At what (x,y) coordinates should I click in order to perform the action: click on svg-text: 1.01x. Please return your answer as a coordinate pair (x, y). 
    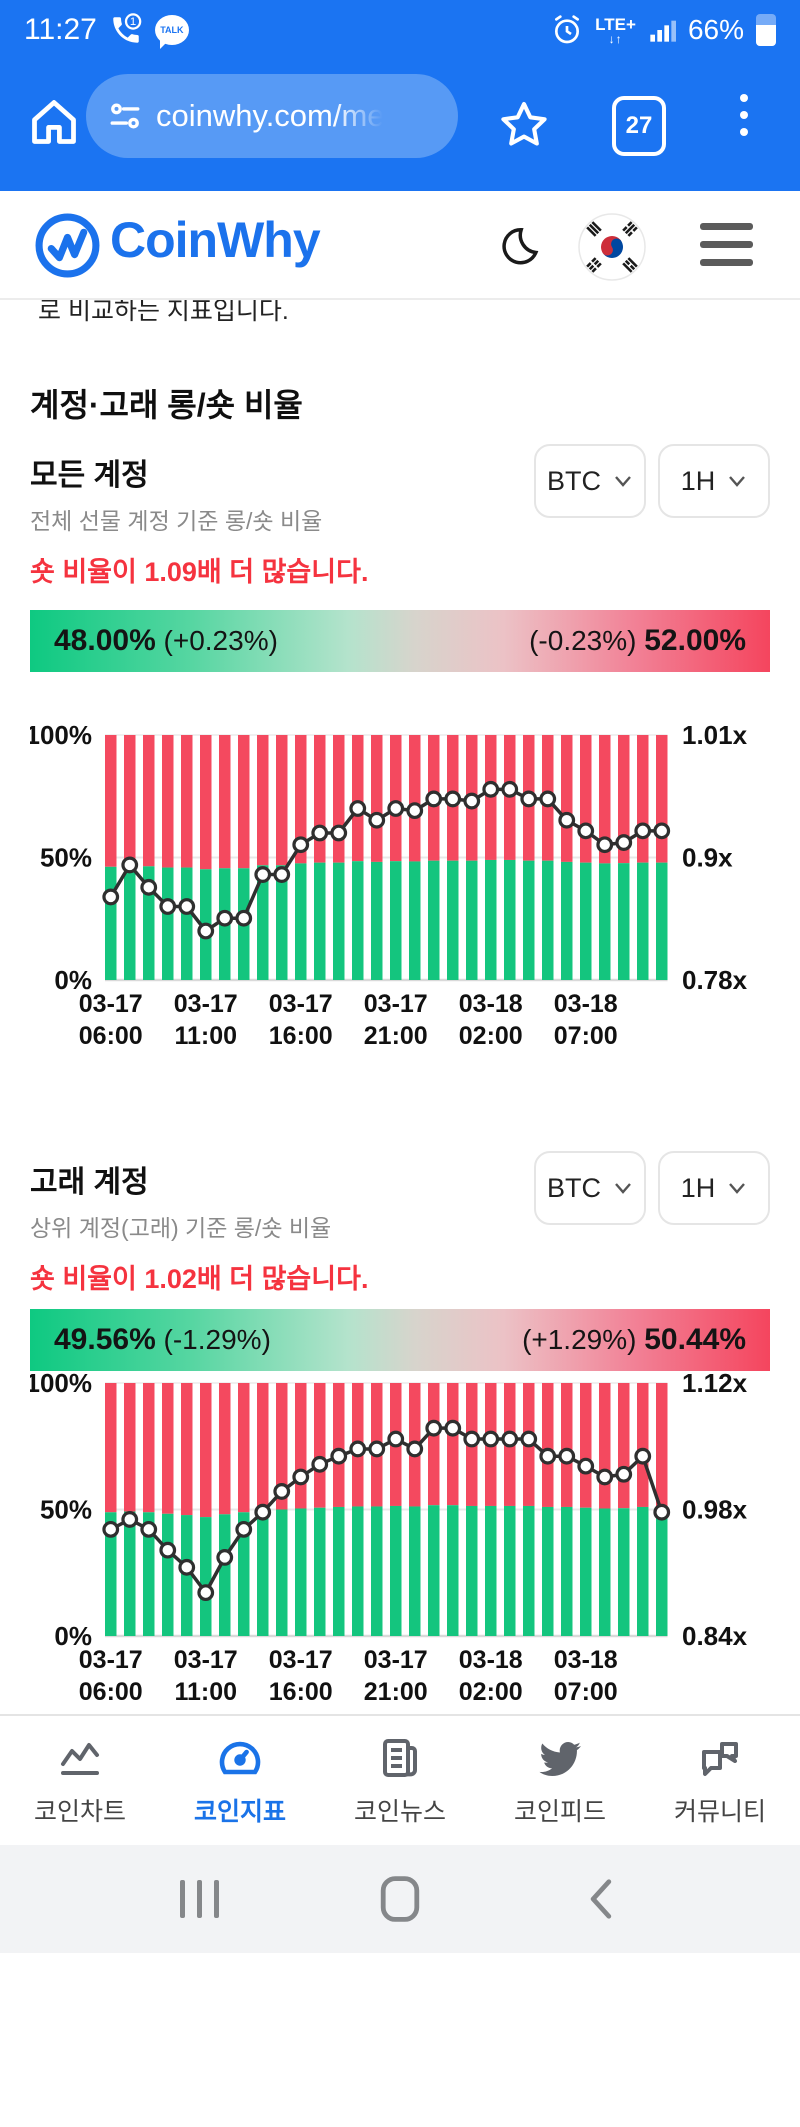
    Looking at the image, I should click on (715, 735).